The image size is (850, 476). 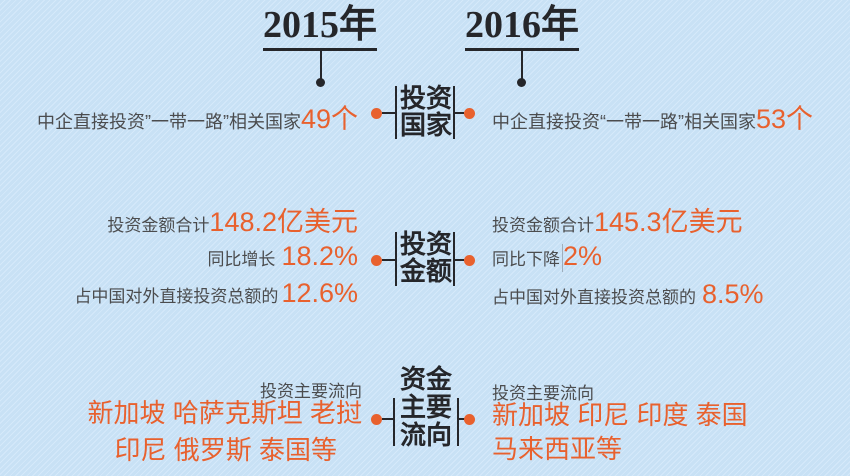 What do you see at coordinates (225, 450) in the screenshot?
I see `flow-2015-line2: 印尼 俄罗斯 泰国等` at bounding box center [225, 450].